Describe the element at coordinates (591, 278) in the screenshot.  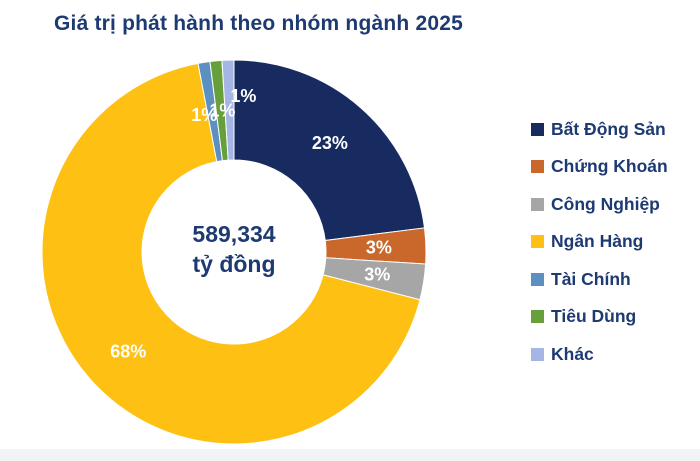
I see `legend-label: Tài Chính` at that location.